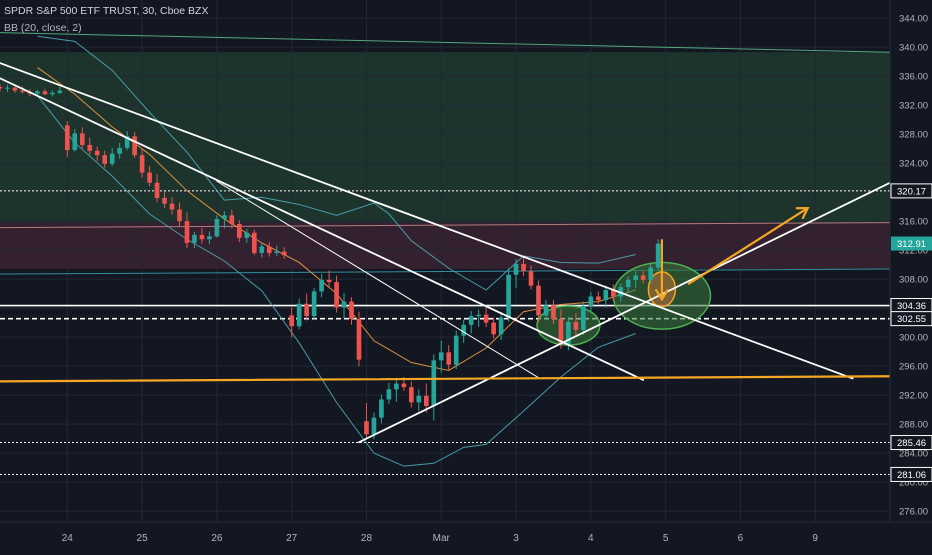 This screenshot has width=932, height=555. Describe the element at coordinates (748, 246) in the screenshot. I see `arrow-shaft` at that location.